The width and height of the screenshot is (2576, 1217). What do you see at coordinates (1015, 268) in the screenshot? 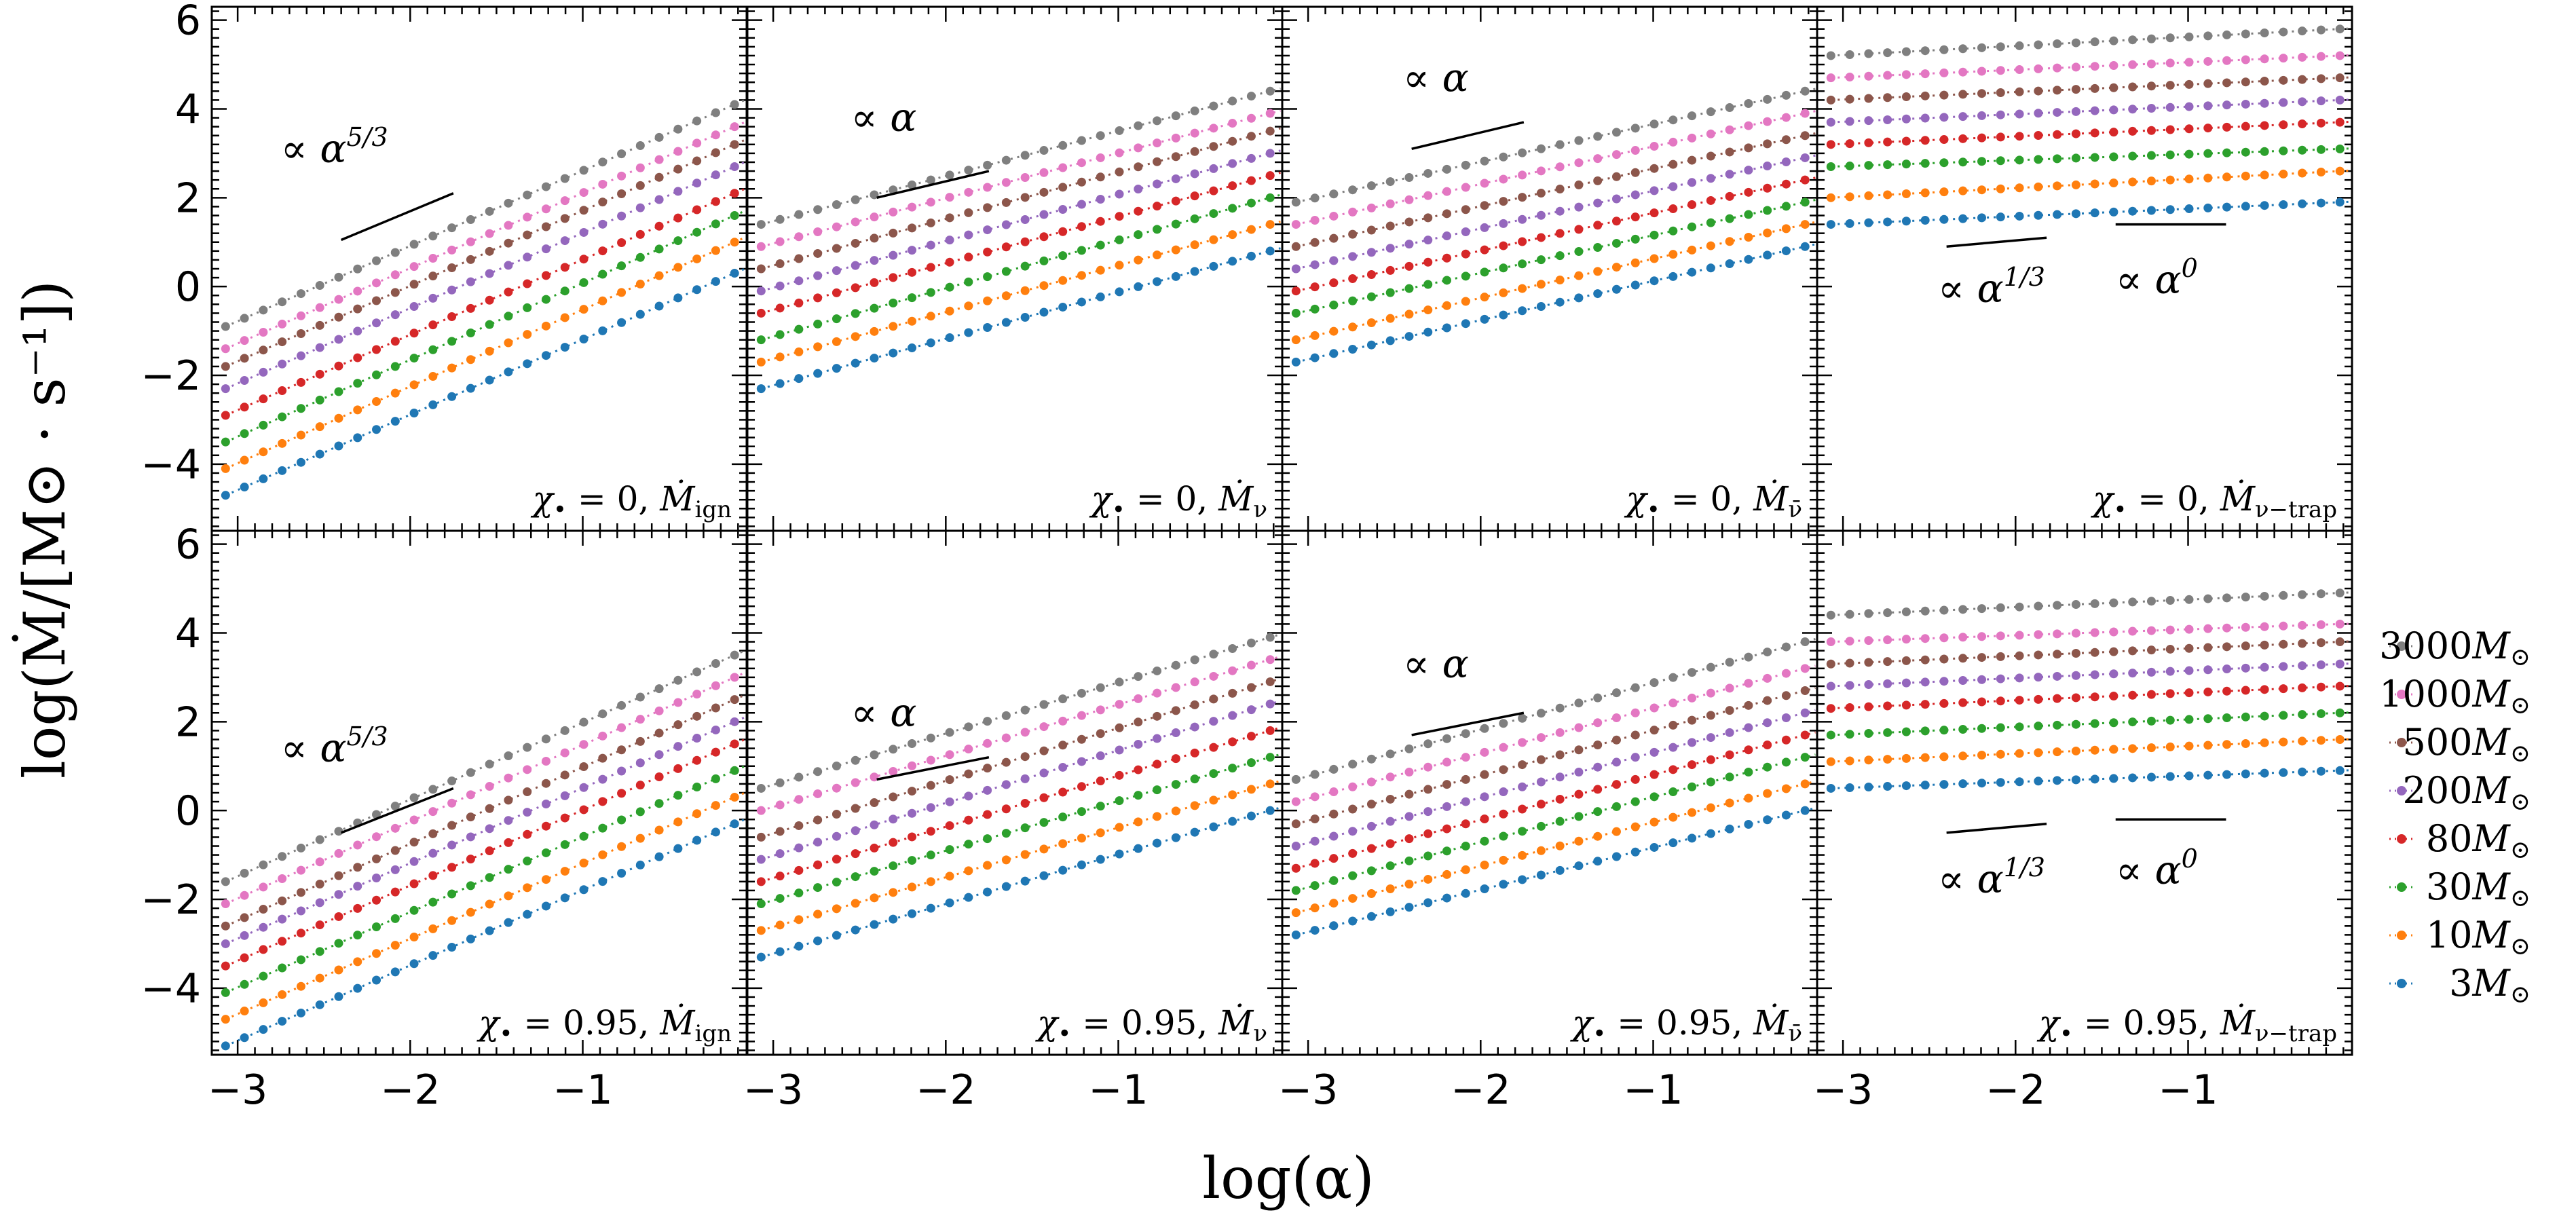
I see `panel-0-1: ∝ αχ• = 0, Ṁν` at bounding box center [1015, 268].